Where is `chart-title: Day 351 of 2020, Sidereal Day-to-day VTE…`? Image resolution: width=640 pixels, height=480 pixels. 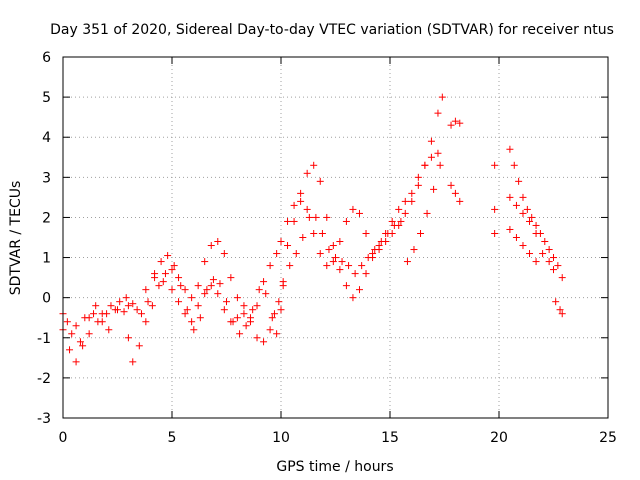
chart-title: Day 351 of 2020, Sidereal Day-to-day VTE… is located at coordinates (332, 30).